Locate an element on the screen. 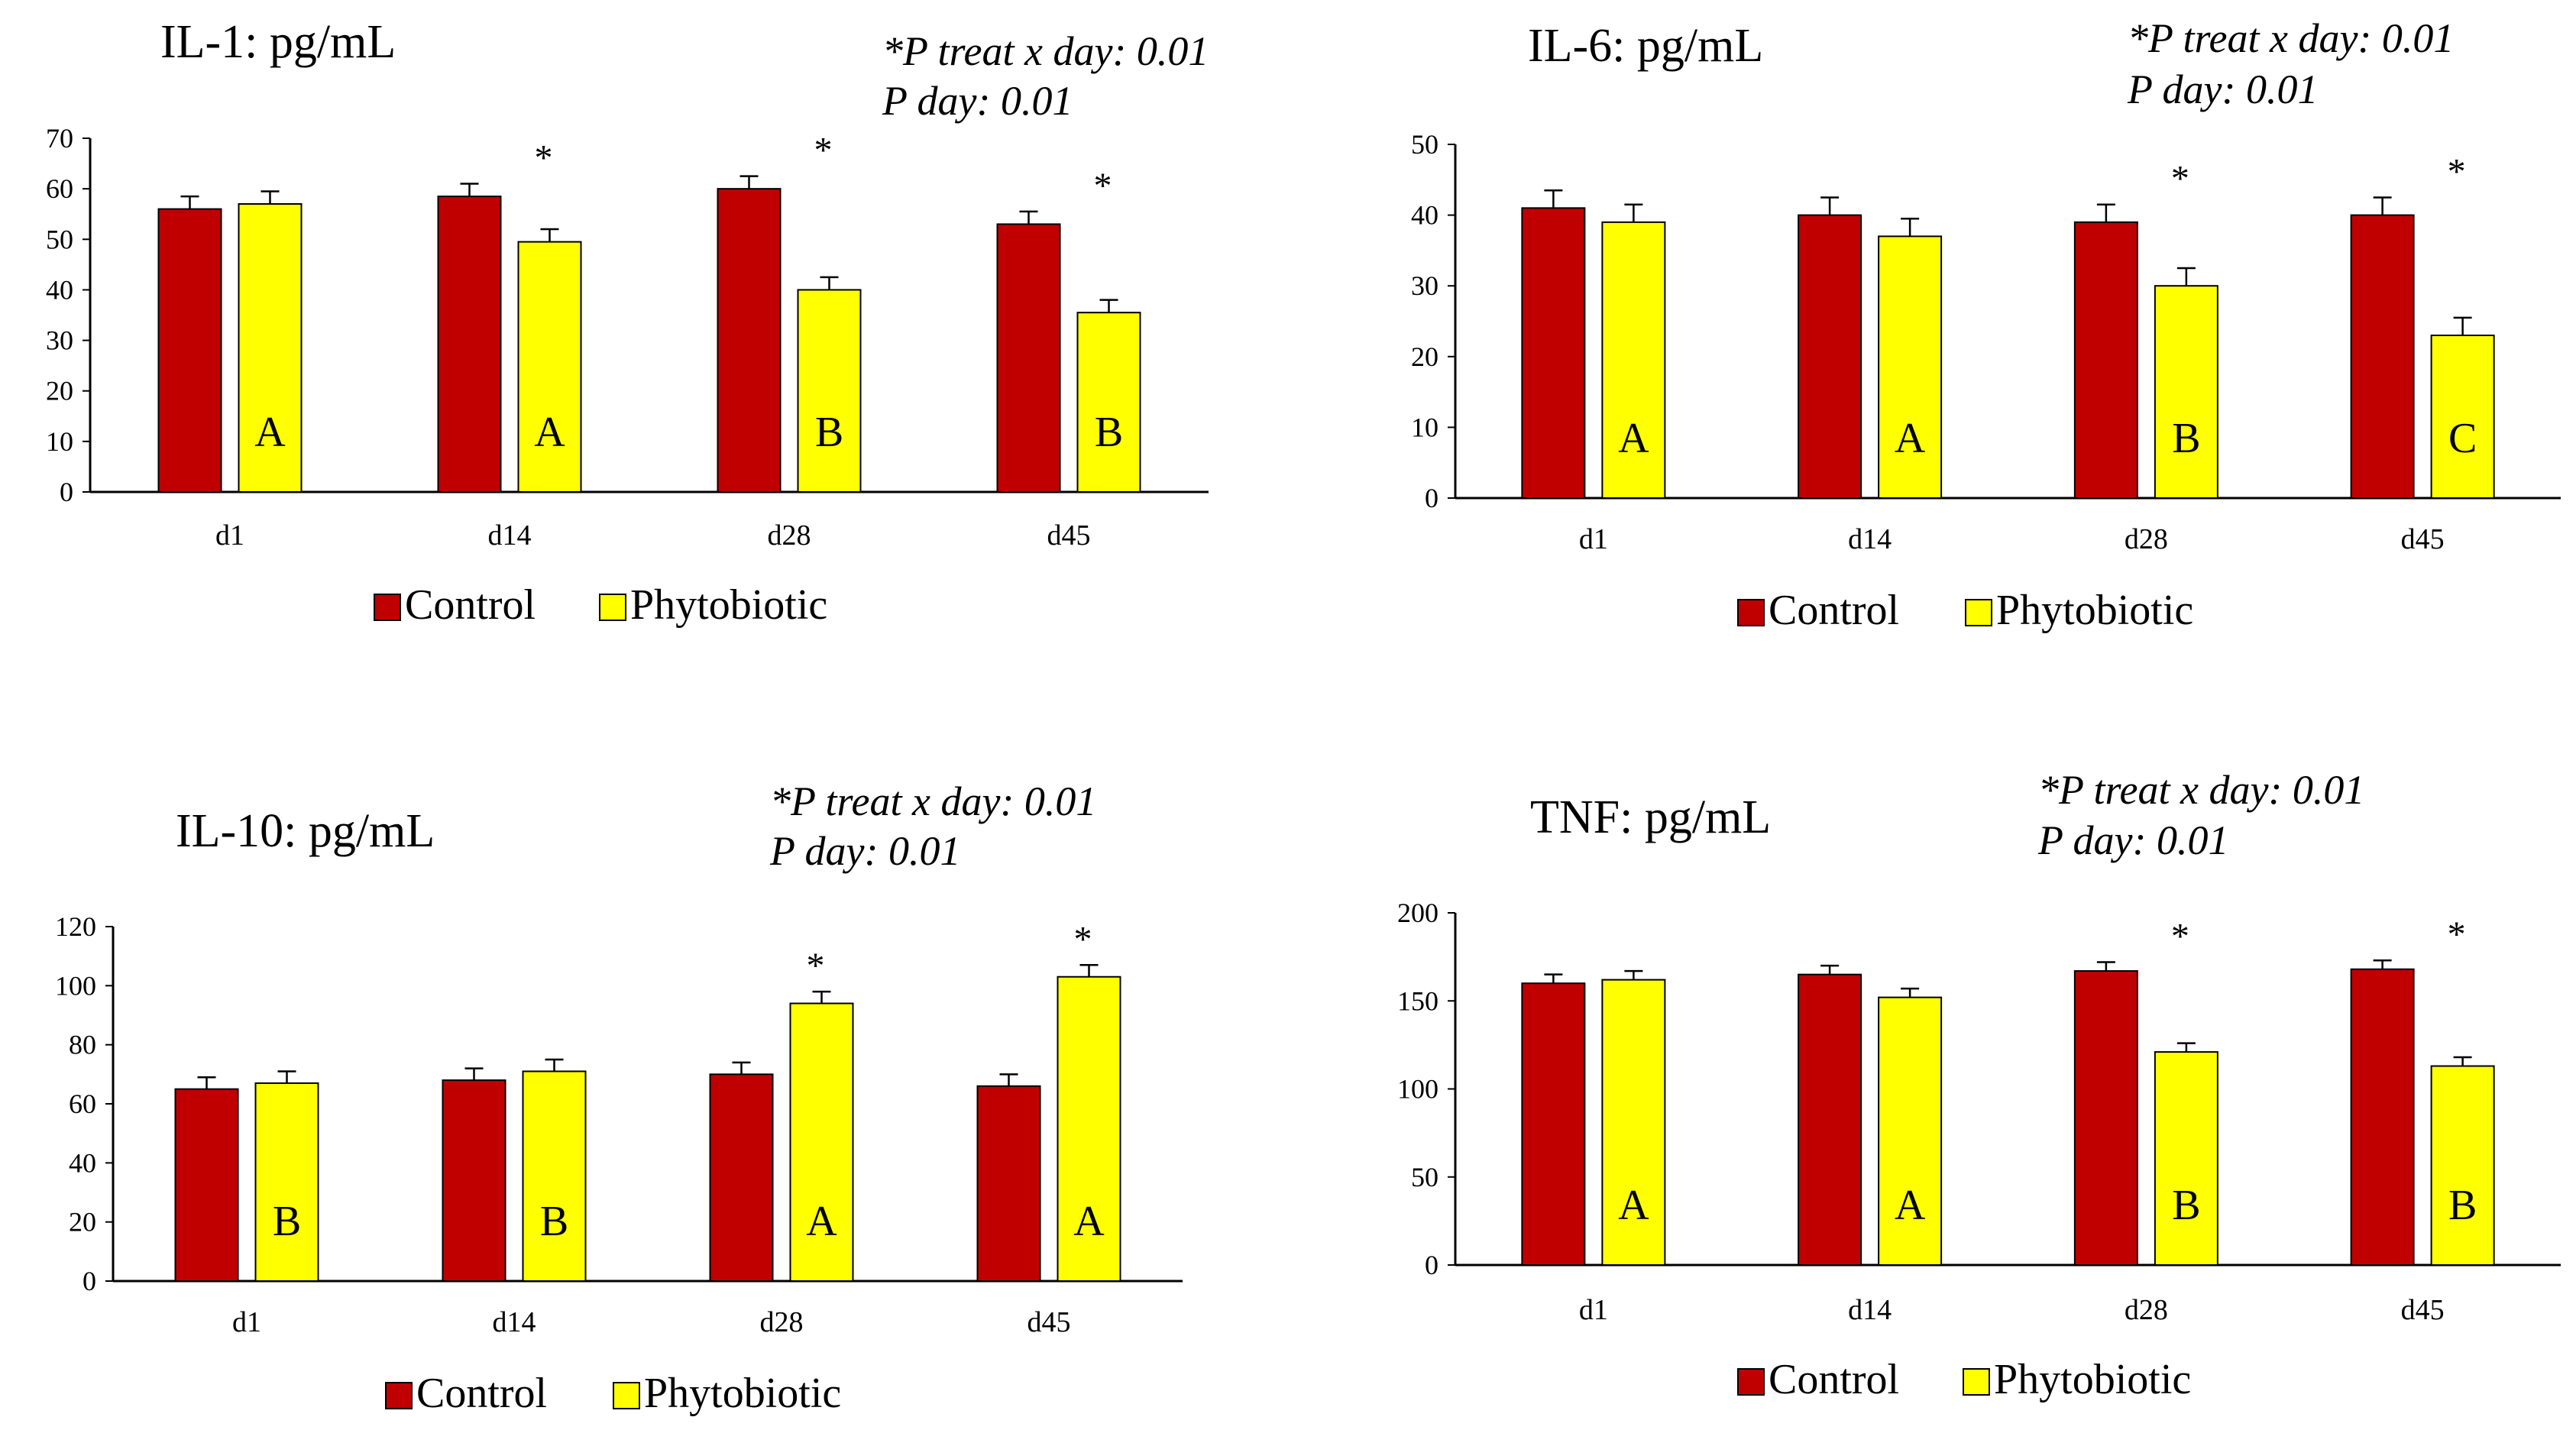 Image resolution: width=2576 pixels, height=1443 pixels. y-tick-label: 60 is located at coordinates (82, 1104).